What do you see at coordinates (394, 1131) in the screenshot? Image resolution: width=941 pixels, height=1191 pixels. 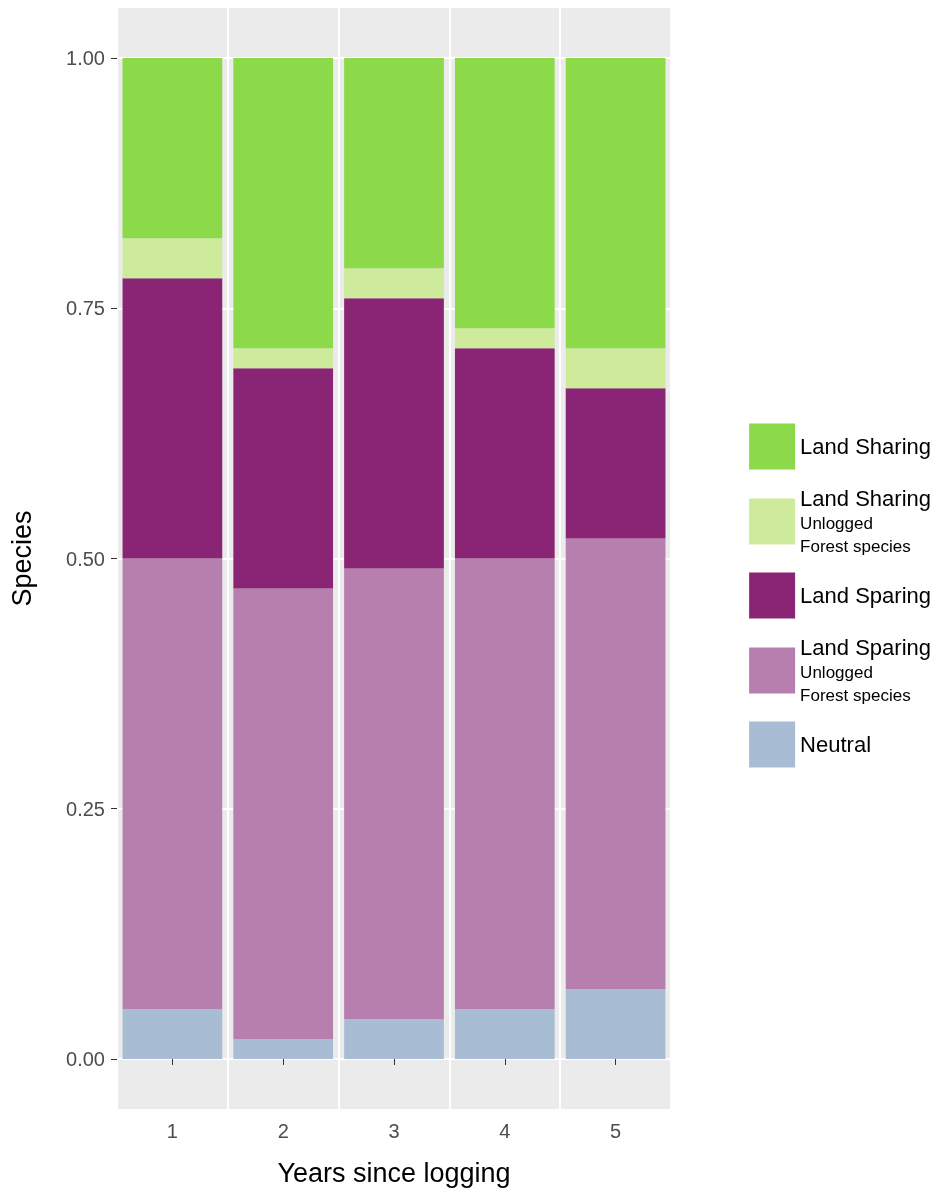 I see `x-tick-label: 3` at bounding box center [394, 1131].